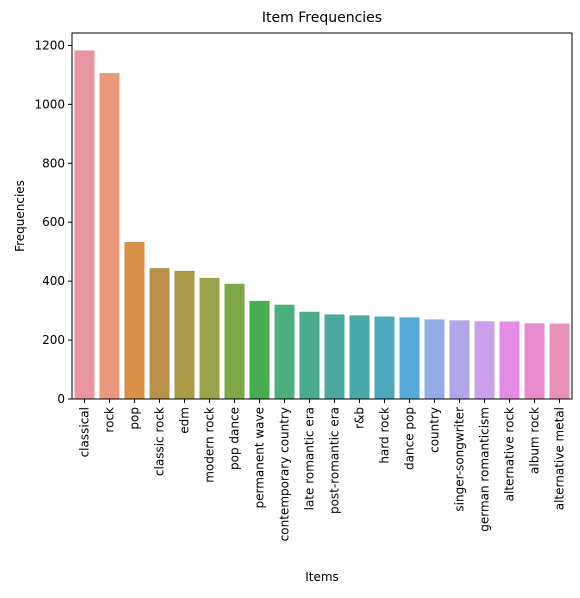 Image resolution: width=580 pixels, height=598 pixels. Describe the element at coordinates (284, 351) in the screenshot. I see `bar-contemporary-country` at that location.